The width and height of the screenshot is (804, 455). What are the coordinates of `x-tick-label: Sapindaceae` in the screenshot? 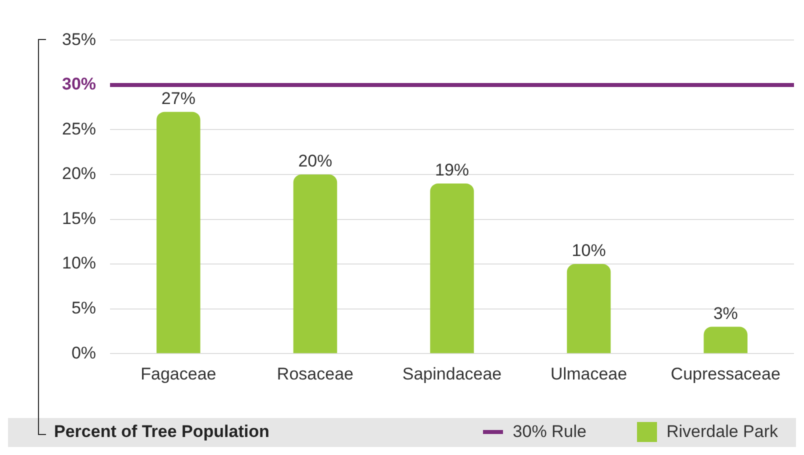 It's located at (452, 374).